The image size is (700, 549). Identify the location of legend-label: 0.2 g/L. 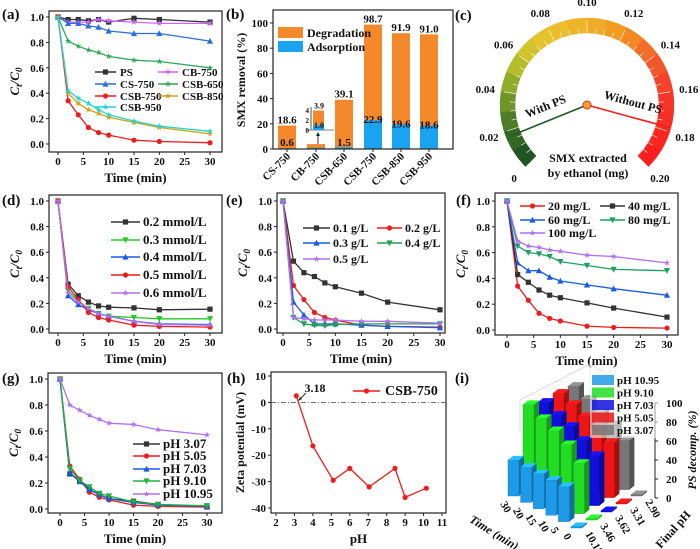
(422, 228).